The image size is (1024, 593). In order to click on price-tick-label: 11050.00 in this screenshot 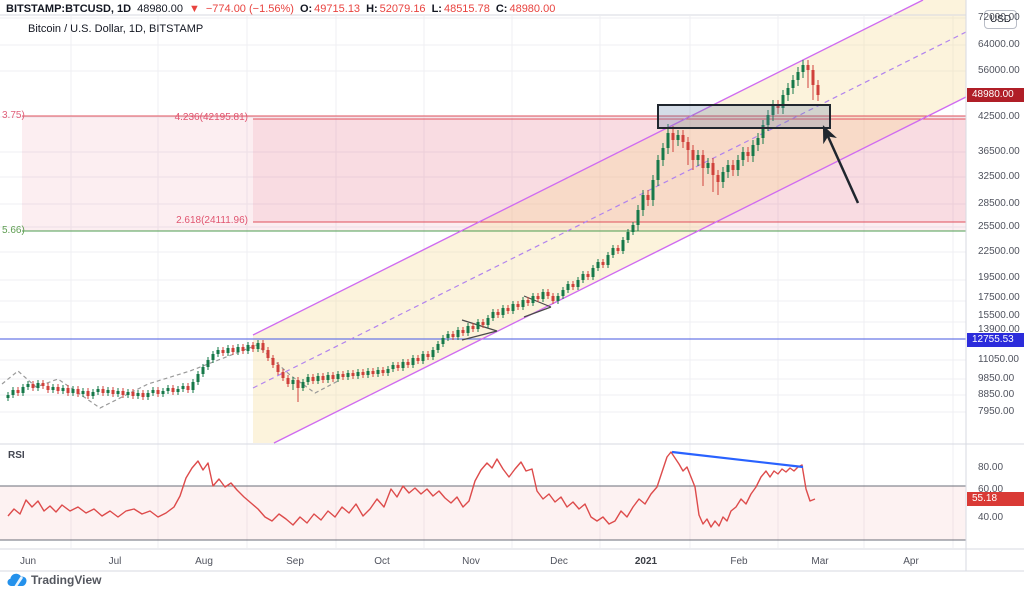, I will do `click(998, 359)`.